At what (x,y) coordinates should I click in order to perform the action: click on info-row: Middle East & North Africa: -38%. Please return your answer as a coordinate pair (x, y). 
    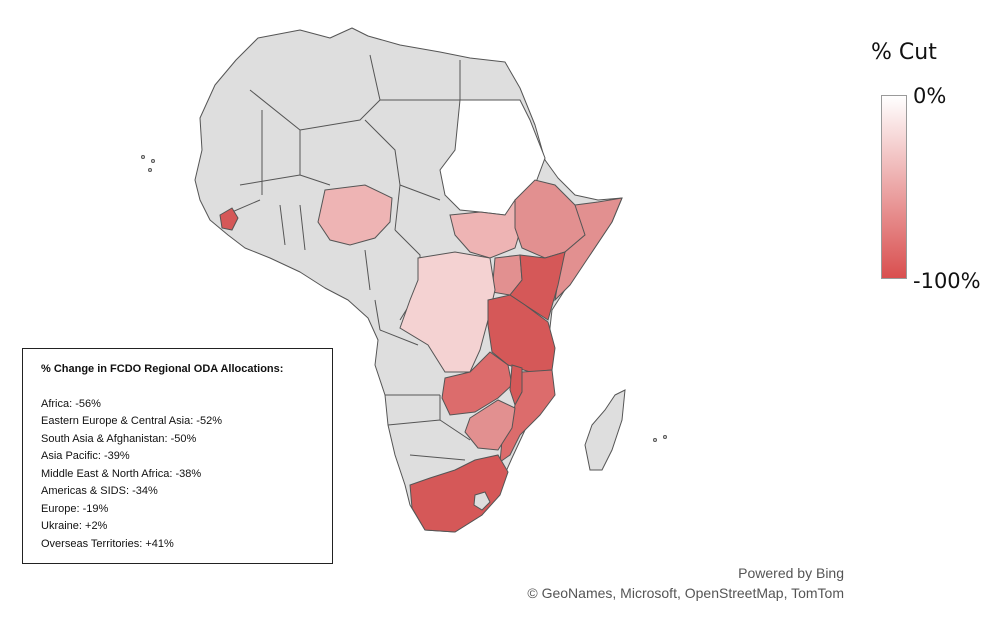
    Looking at the image, I should click on (121, 473).